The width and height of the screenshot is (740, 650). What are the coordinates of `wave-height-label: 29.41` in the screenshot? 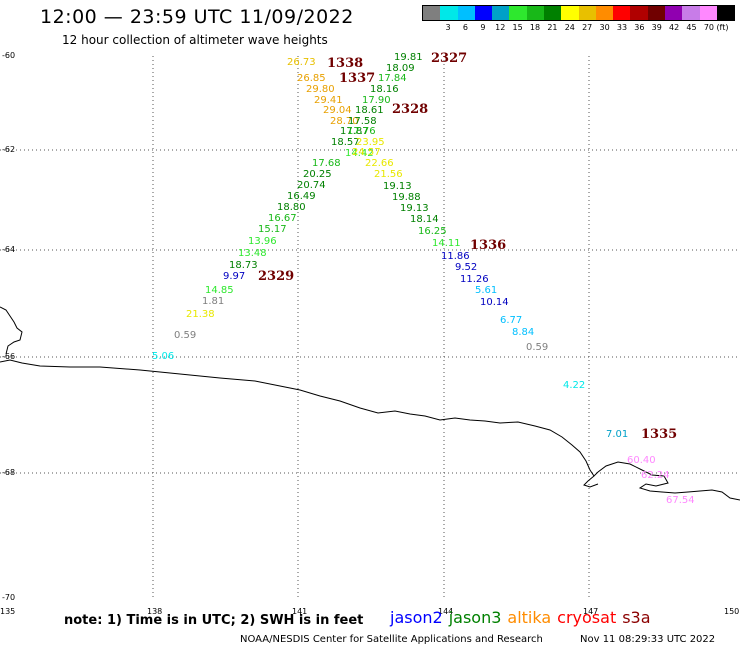 It's located at (328, 100).